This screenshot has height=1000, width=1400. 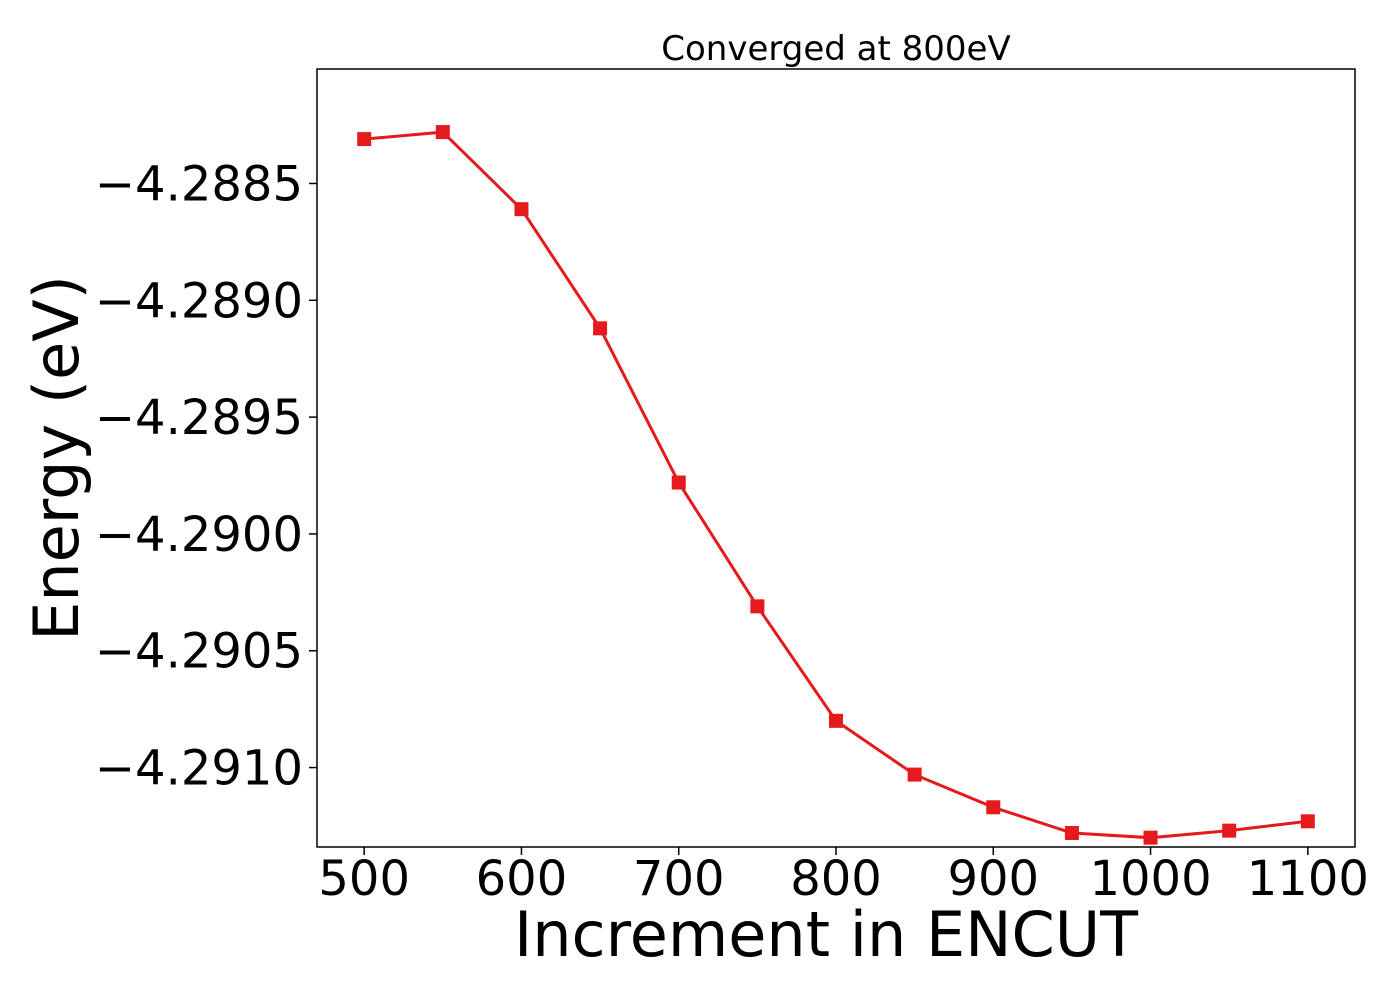 I want to click on chart-title: Converged at 800eV, so click(x=835, y=49).